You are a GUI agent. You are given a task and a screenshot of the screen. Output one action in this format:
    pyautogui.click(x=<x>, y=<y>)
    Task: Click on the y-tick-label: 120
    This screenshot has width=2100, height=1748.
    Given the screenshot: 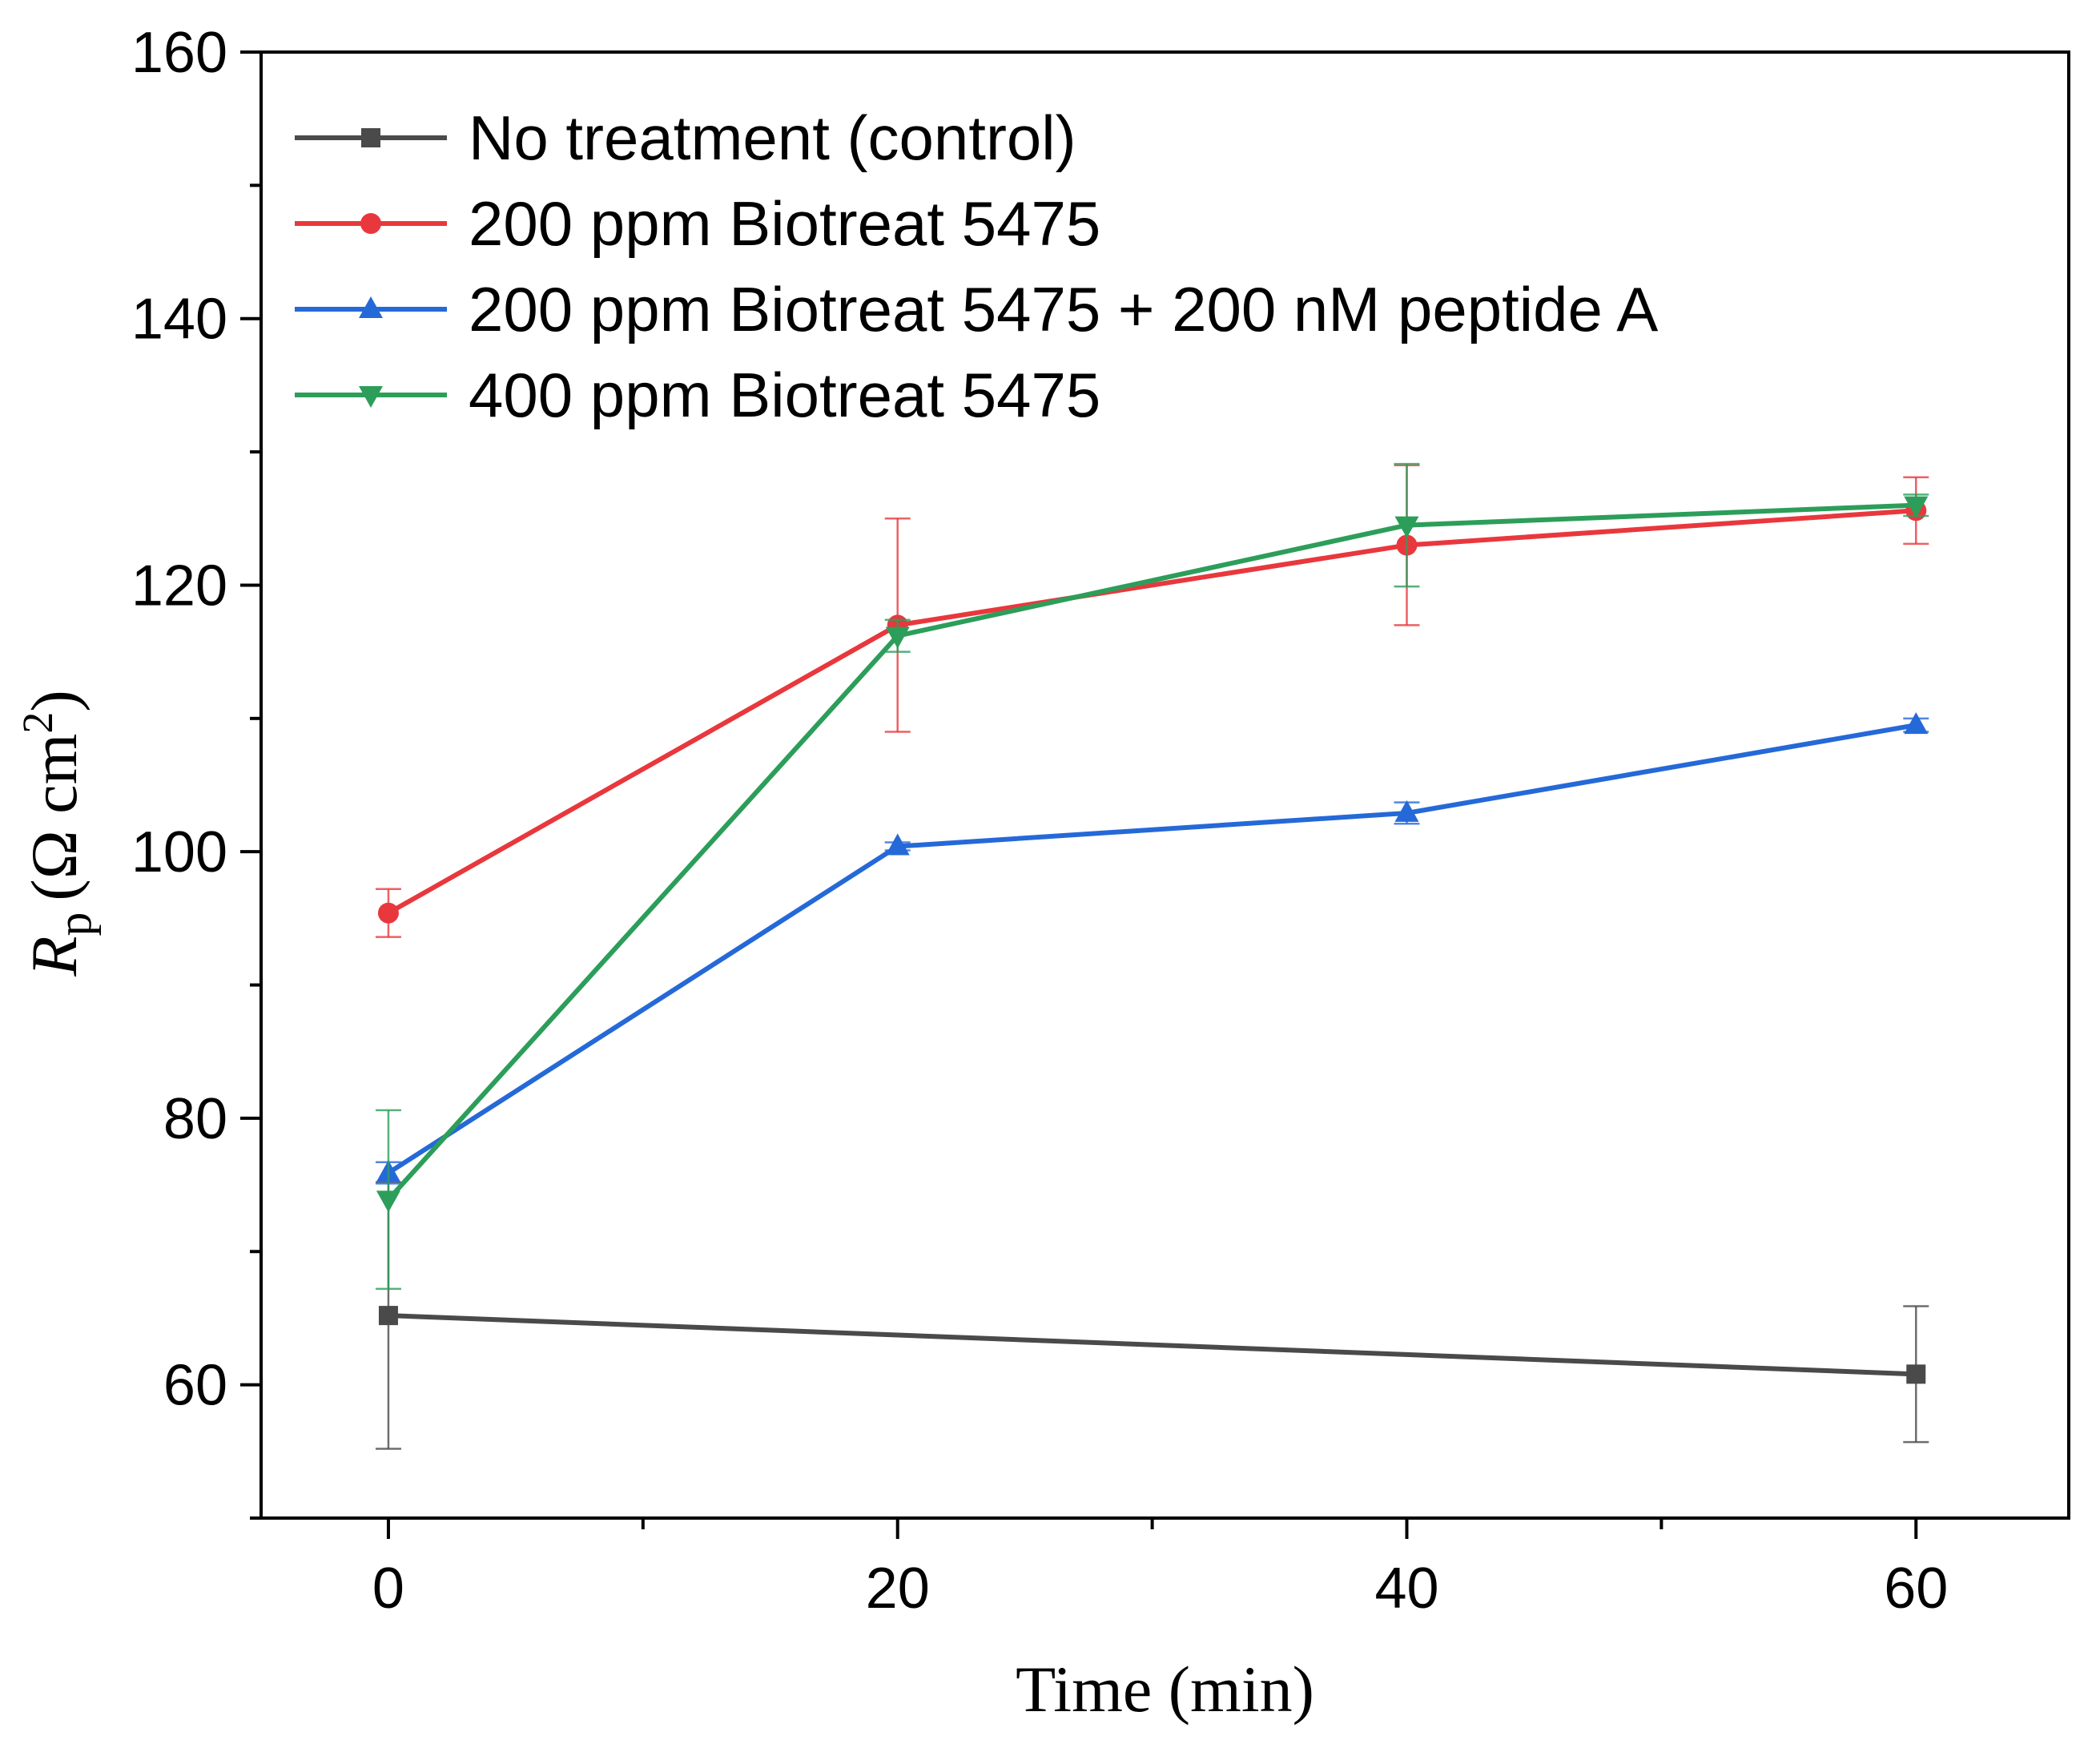 What is the action you would take?
    pyautogui.click(x=179, y=586)
    